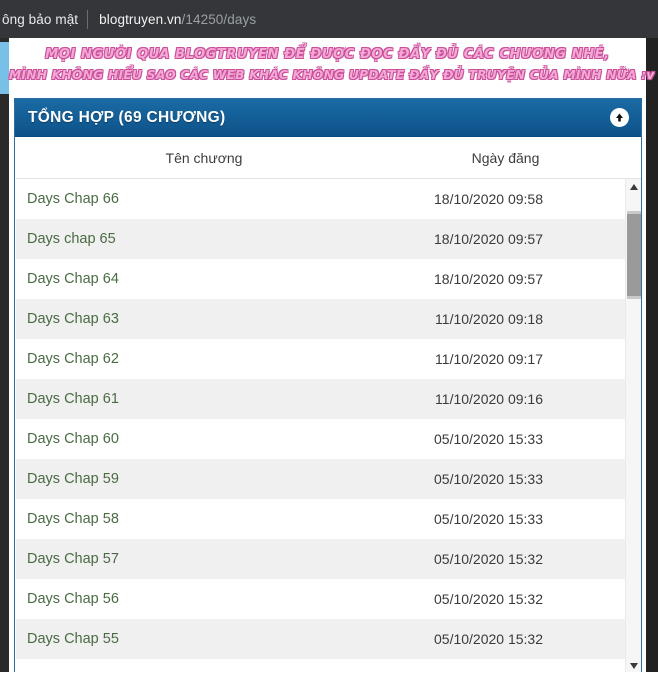 This screenshot has width=658, height=690. What do you see at coordinates (619, 117) in the screenshot?
I see `arrow-up-circle-icon` at bounding box center [619, 117].